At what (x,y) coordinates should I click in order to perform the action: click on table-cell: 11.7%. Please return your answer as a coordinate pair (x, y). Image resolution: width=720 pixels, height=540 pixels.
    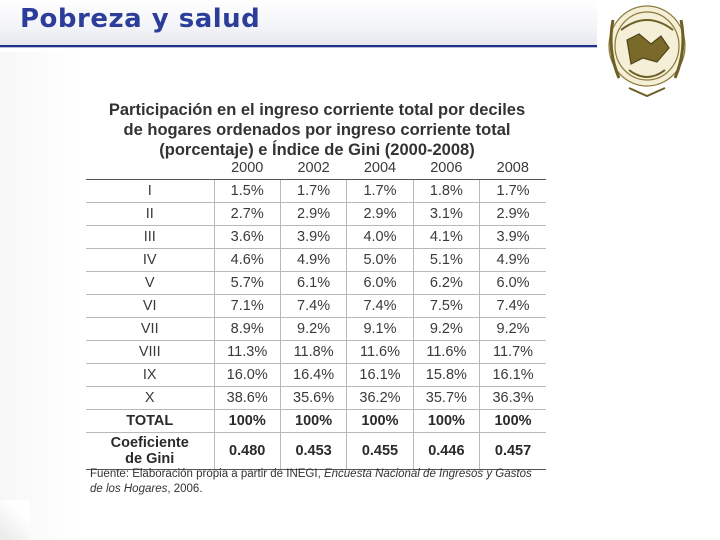
    Looking at the image, I should click on (512, 352).